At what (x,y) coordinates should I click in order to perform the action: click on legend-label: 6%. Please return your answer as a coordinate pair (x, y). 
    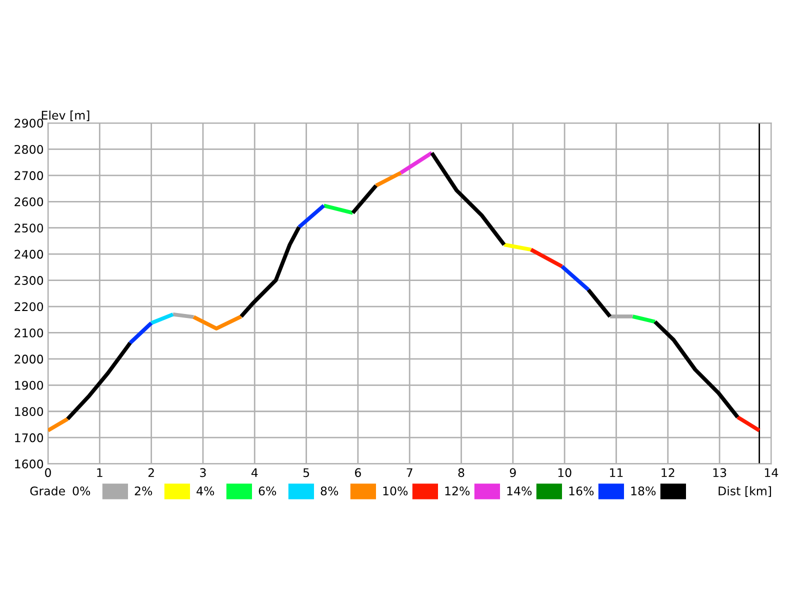
    Looking at the image, I should click on (267, 491).